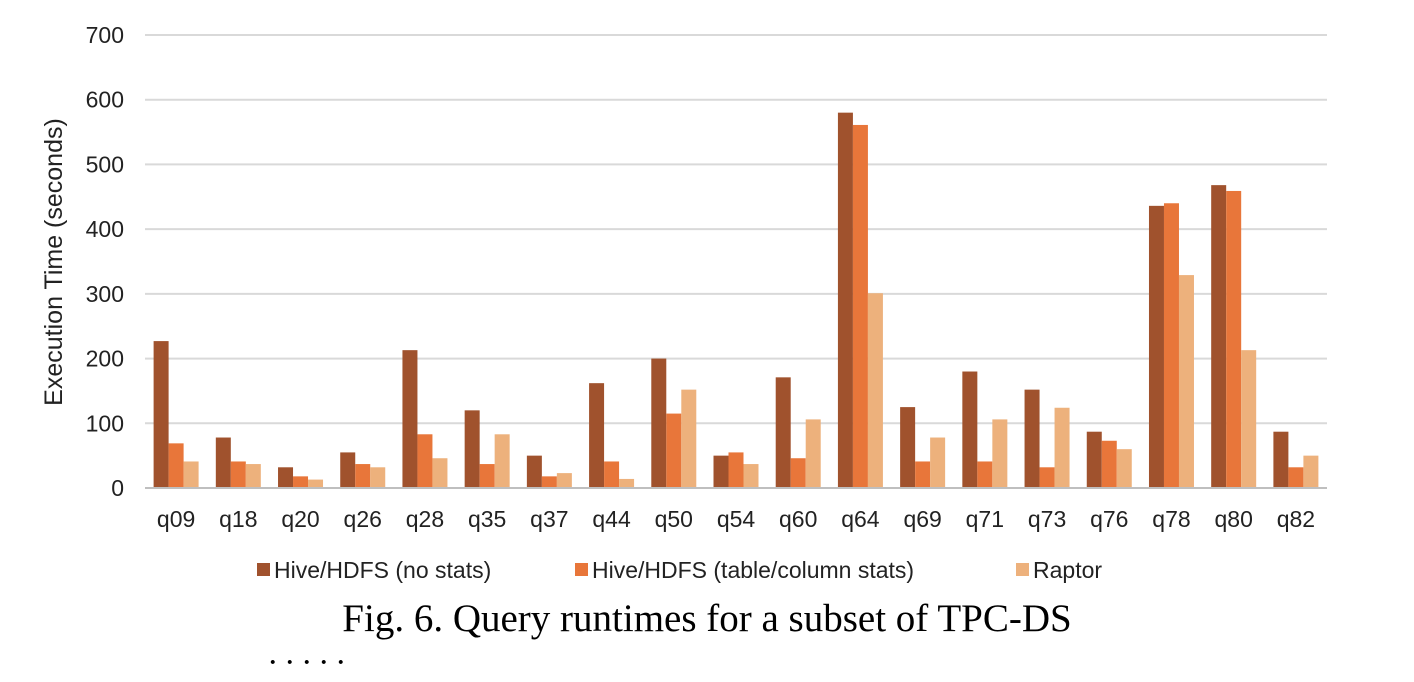 The image size is (1414, 682). Describe the element at coordinates (363, 519) in the screenshot. I see `x-tick-label: q26` at that location.